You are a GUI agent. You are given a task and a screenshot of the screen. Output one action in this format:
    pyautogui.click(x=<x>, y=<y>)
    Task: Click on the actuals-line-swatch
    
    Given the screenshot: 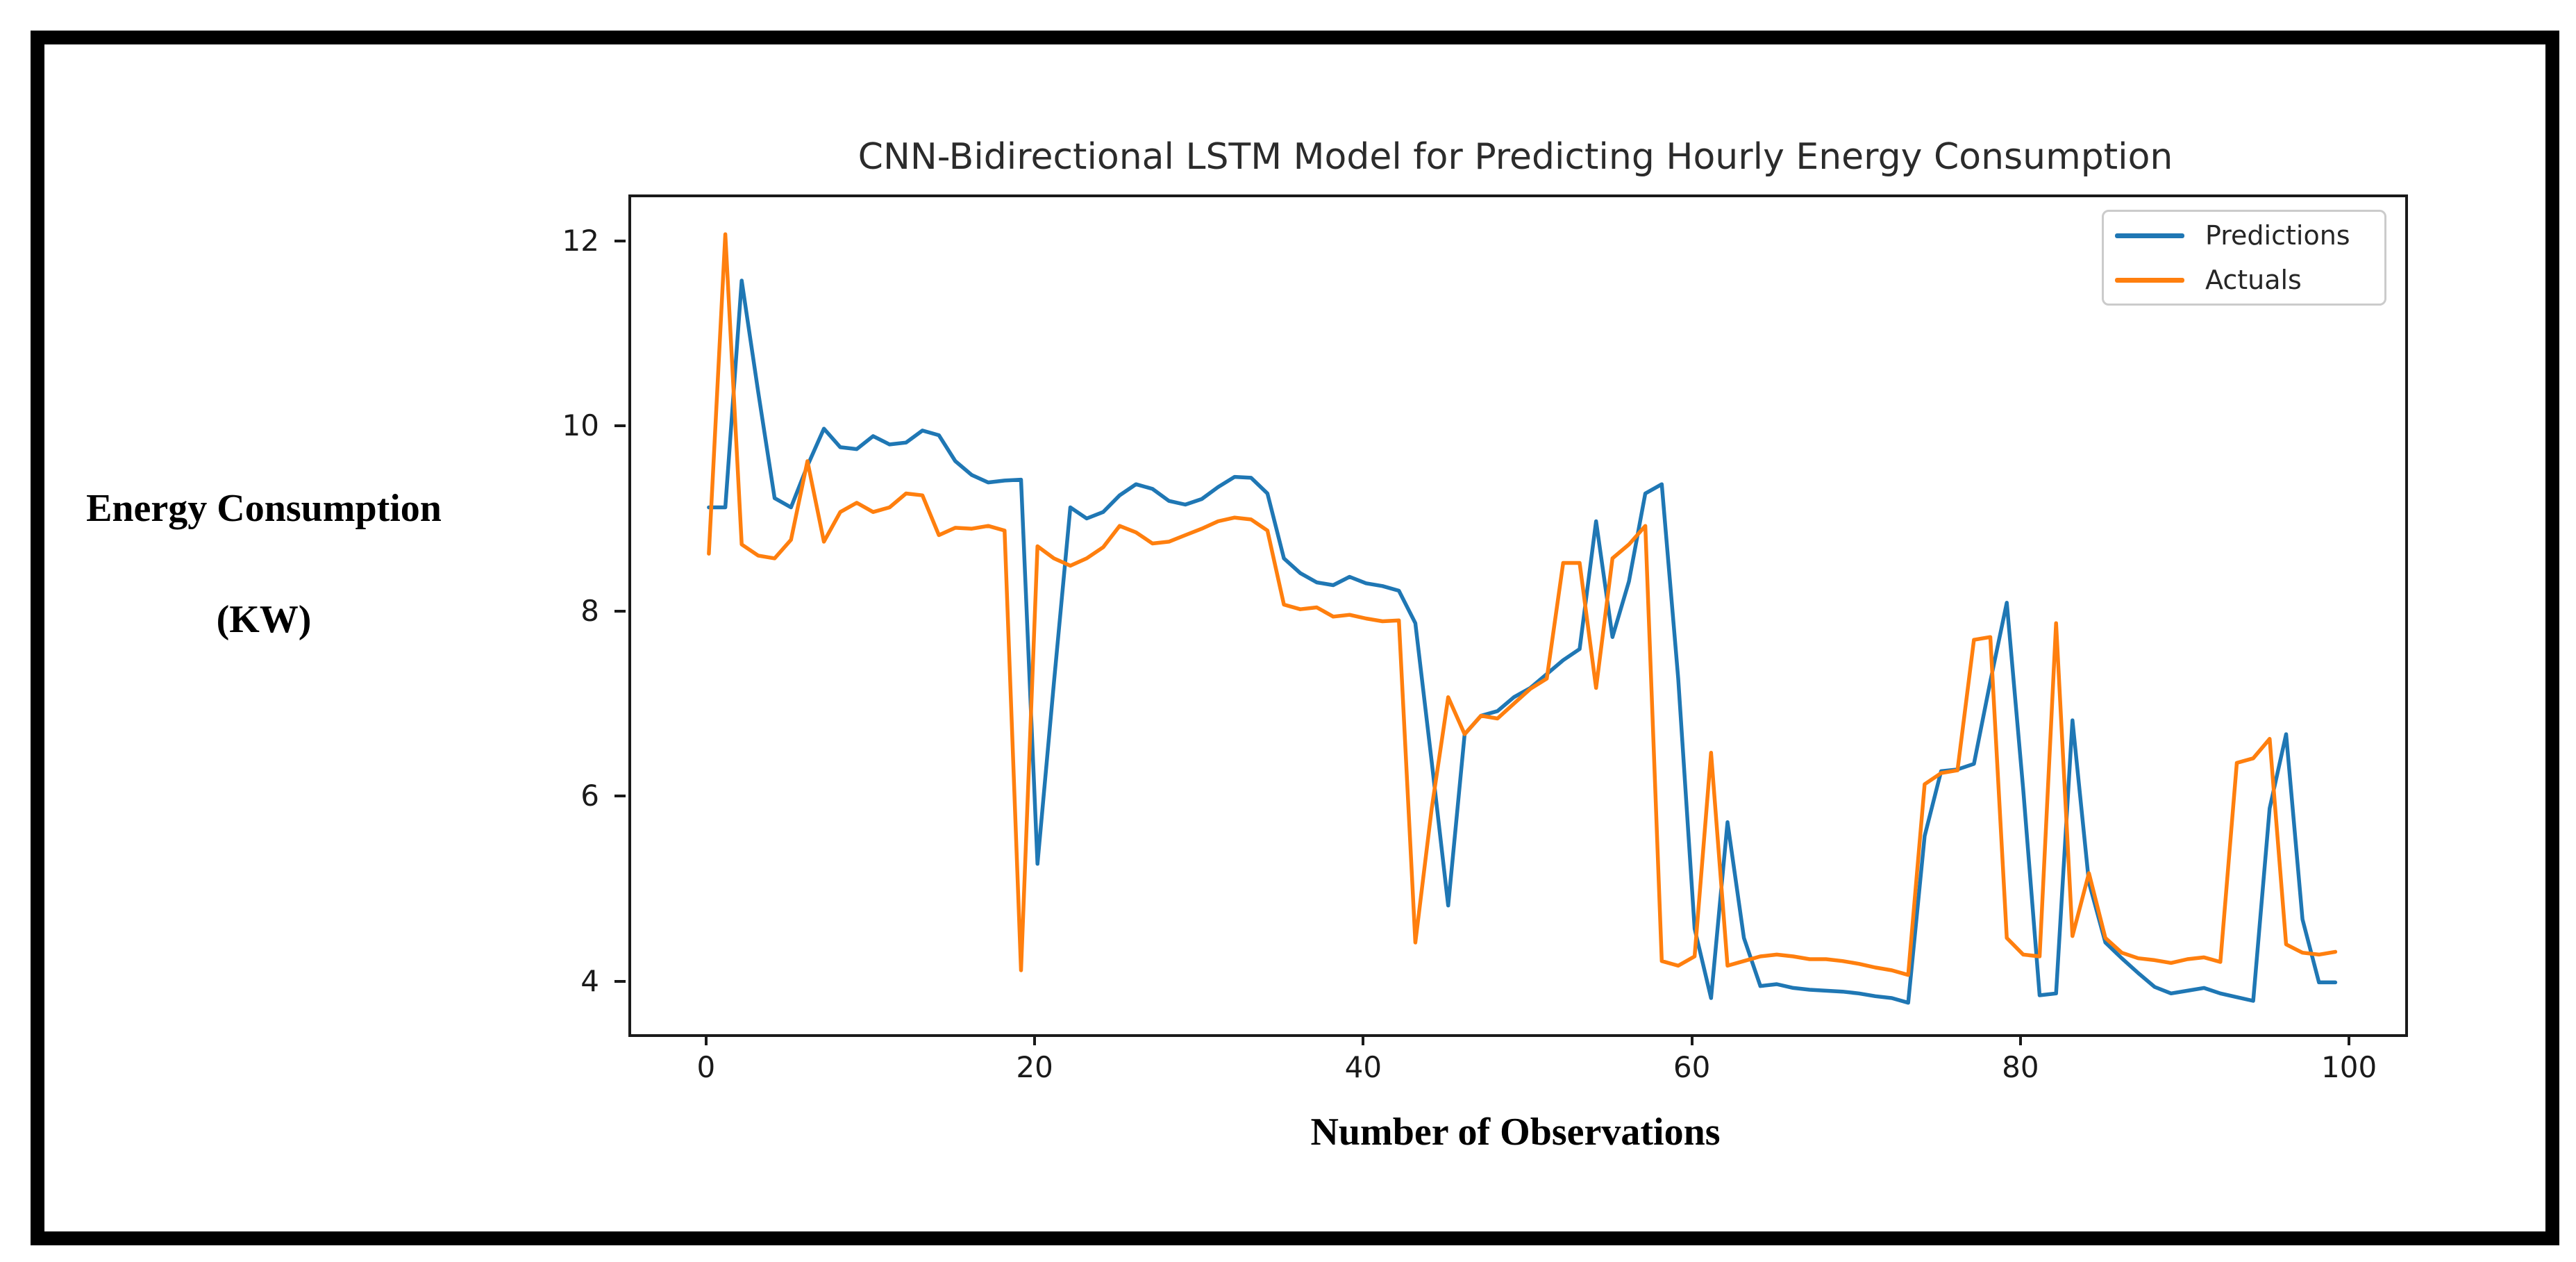 What is the action you would take?
    pyautogui.click(x=2149, y=280)
    